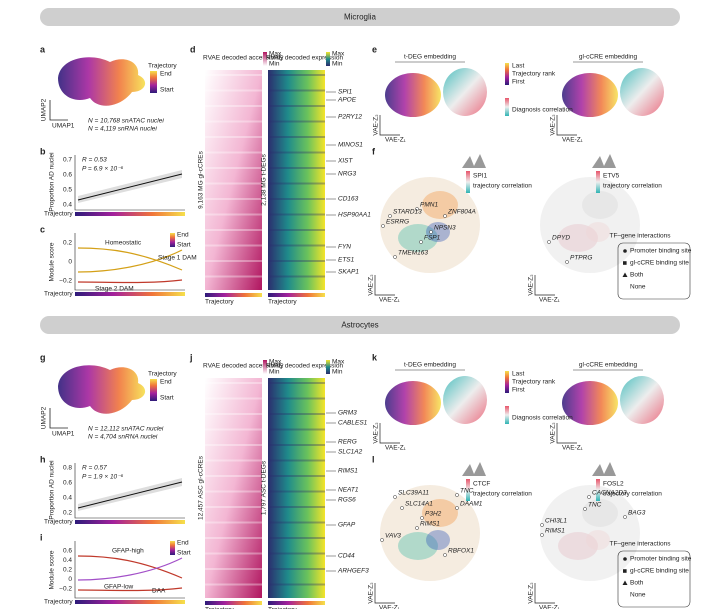 The width and height of the screenshot is (712, 609). I want to click on y-tick-label: 0, so click(70, 579).